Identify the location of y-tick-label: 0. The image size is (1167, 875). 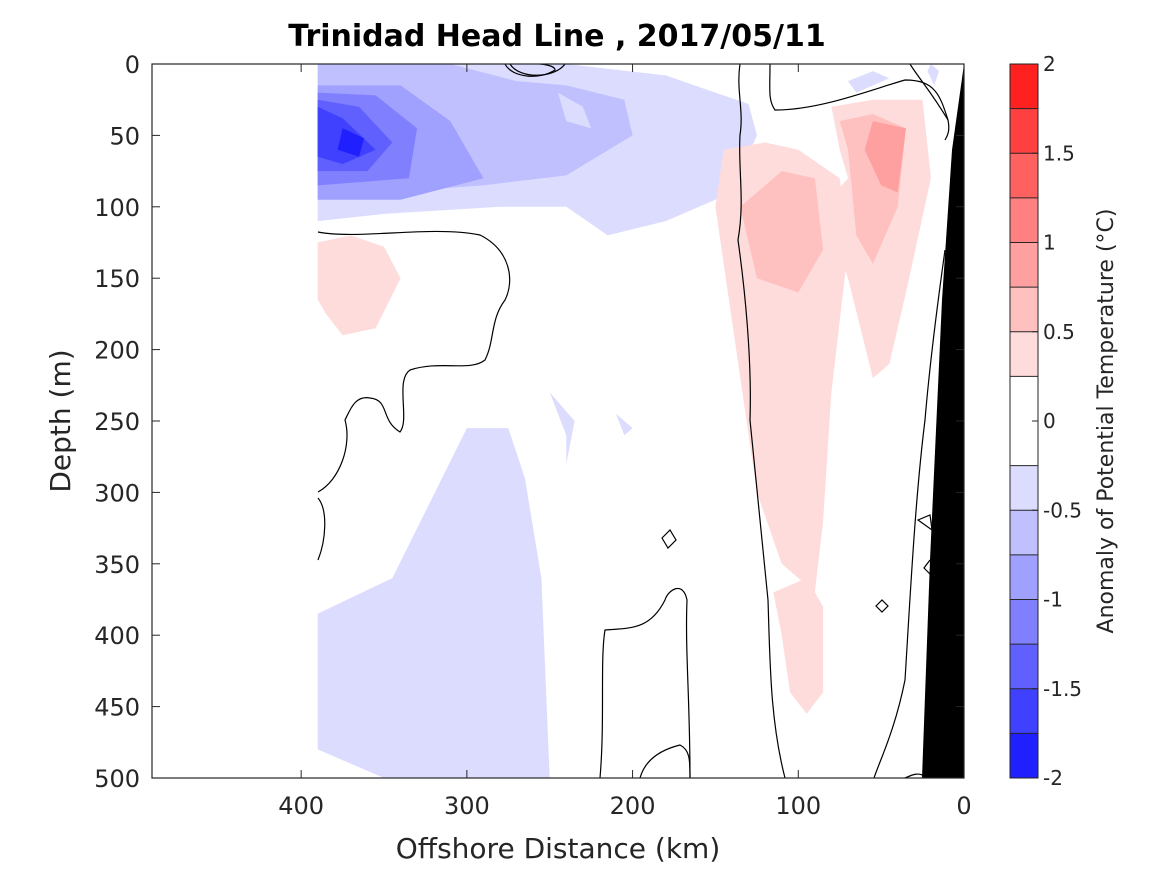
(132, 65).